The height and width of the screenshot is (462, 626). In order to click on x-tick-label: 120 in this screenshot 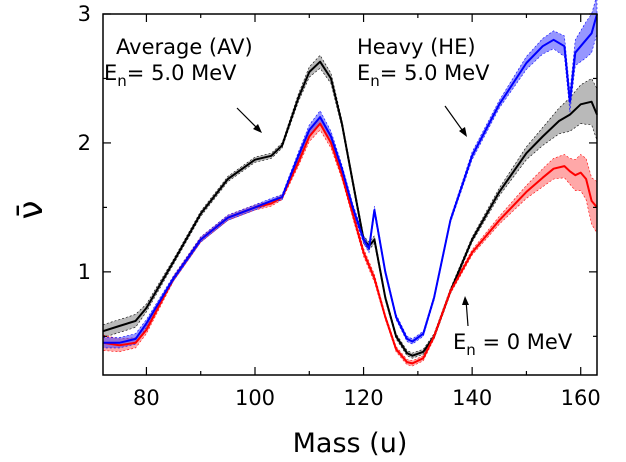, I will do `click(364, 398)`.